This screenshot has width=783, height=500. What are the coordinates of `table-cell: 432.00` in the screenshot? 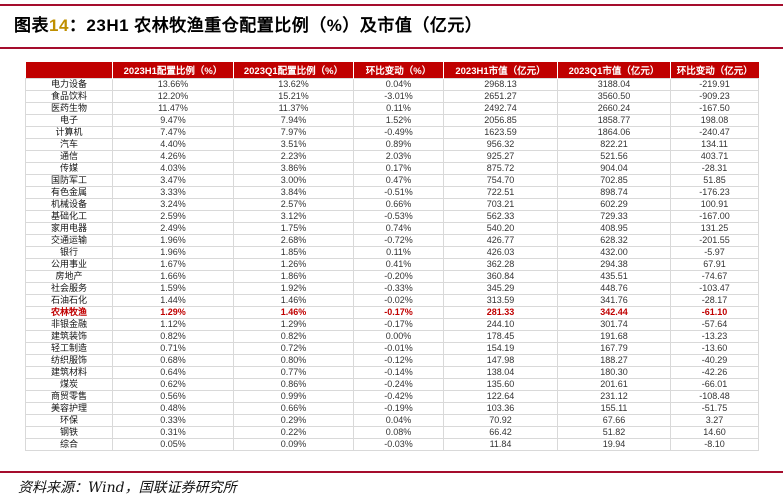 It's located at (614, 252).